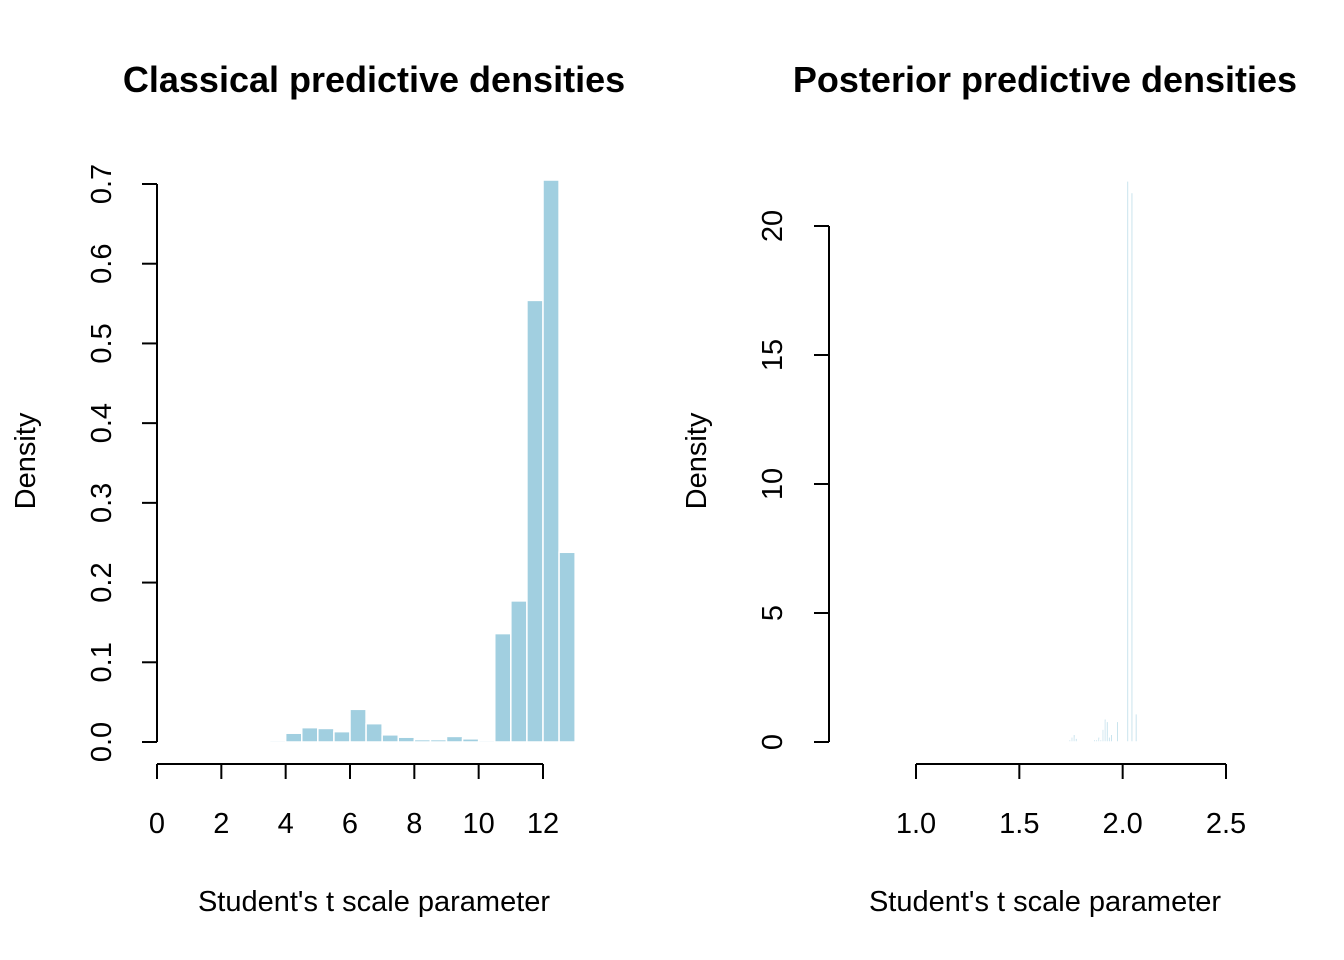 Image resolution: width=1344 pixels, height=960 pixels. I want to click on y-tick-label: 0.3, so click(102, 503).